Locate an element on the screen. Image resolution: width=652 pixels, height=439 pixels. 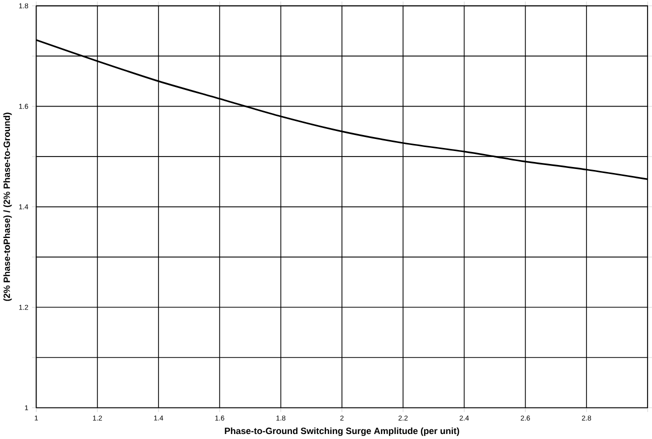
y-axis-title: (2% Phase-toPhase) / (2% Phase-to-Ground) is located at coordinates (7, 206).